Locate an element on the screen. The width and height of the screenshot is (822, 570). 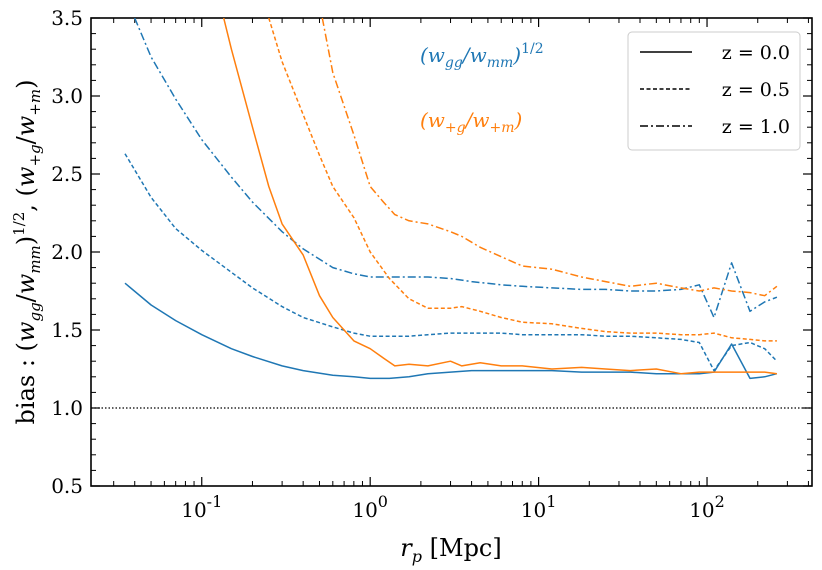
legend-label: z = 0.5 is located at coordinates (756, 90).